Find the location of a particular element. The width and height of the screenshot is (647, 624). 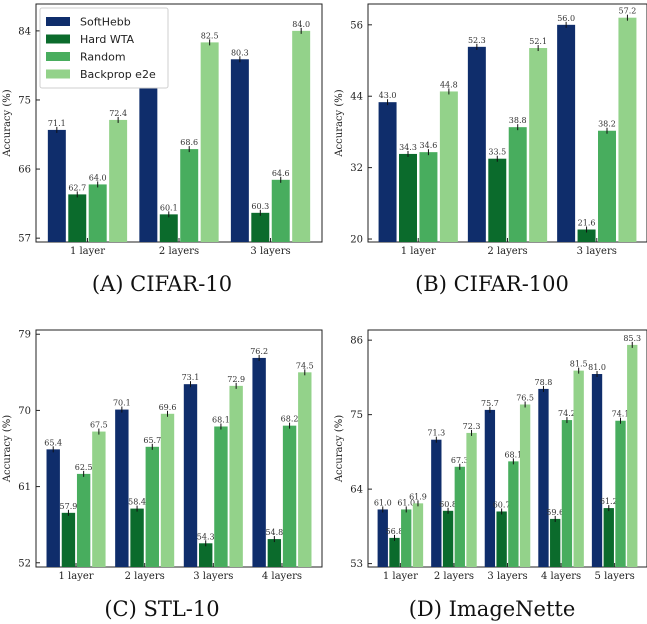

data-label-d: 61.2 is located at coordinates (609, 501).